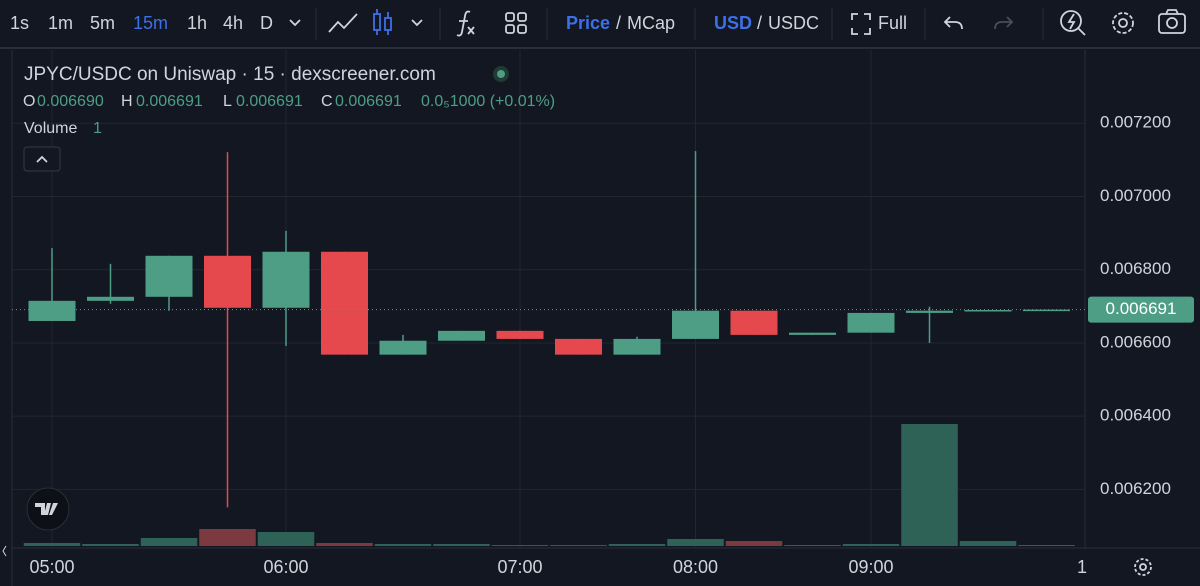 The height and width of the screenshot is (586, 1200). What do you see at coordinates (102, 23) in the screenshot?
I see `interval: 5m` at bounding box center [102, 23].